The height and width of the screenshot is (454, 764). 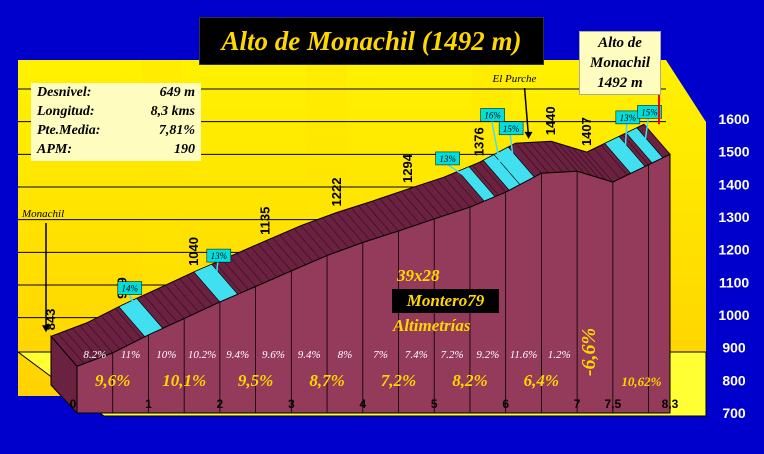 What do you see at coordinates (64, 92) in the screenshot?
I see `stat-label: Desnivel:` at bounding box center [64, 92].